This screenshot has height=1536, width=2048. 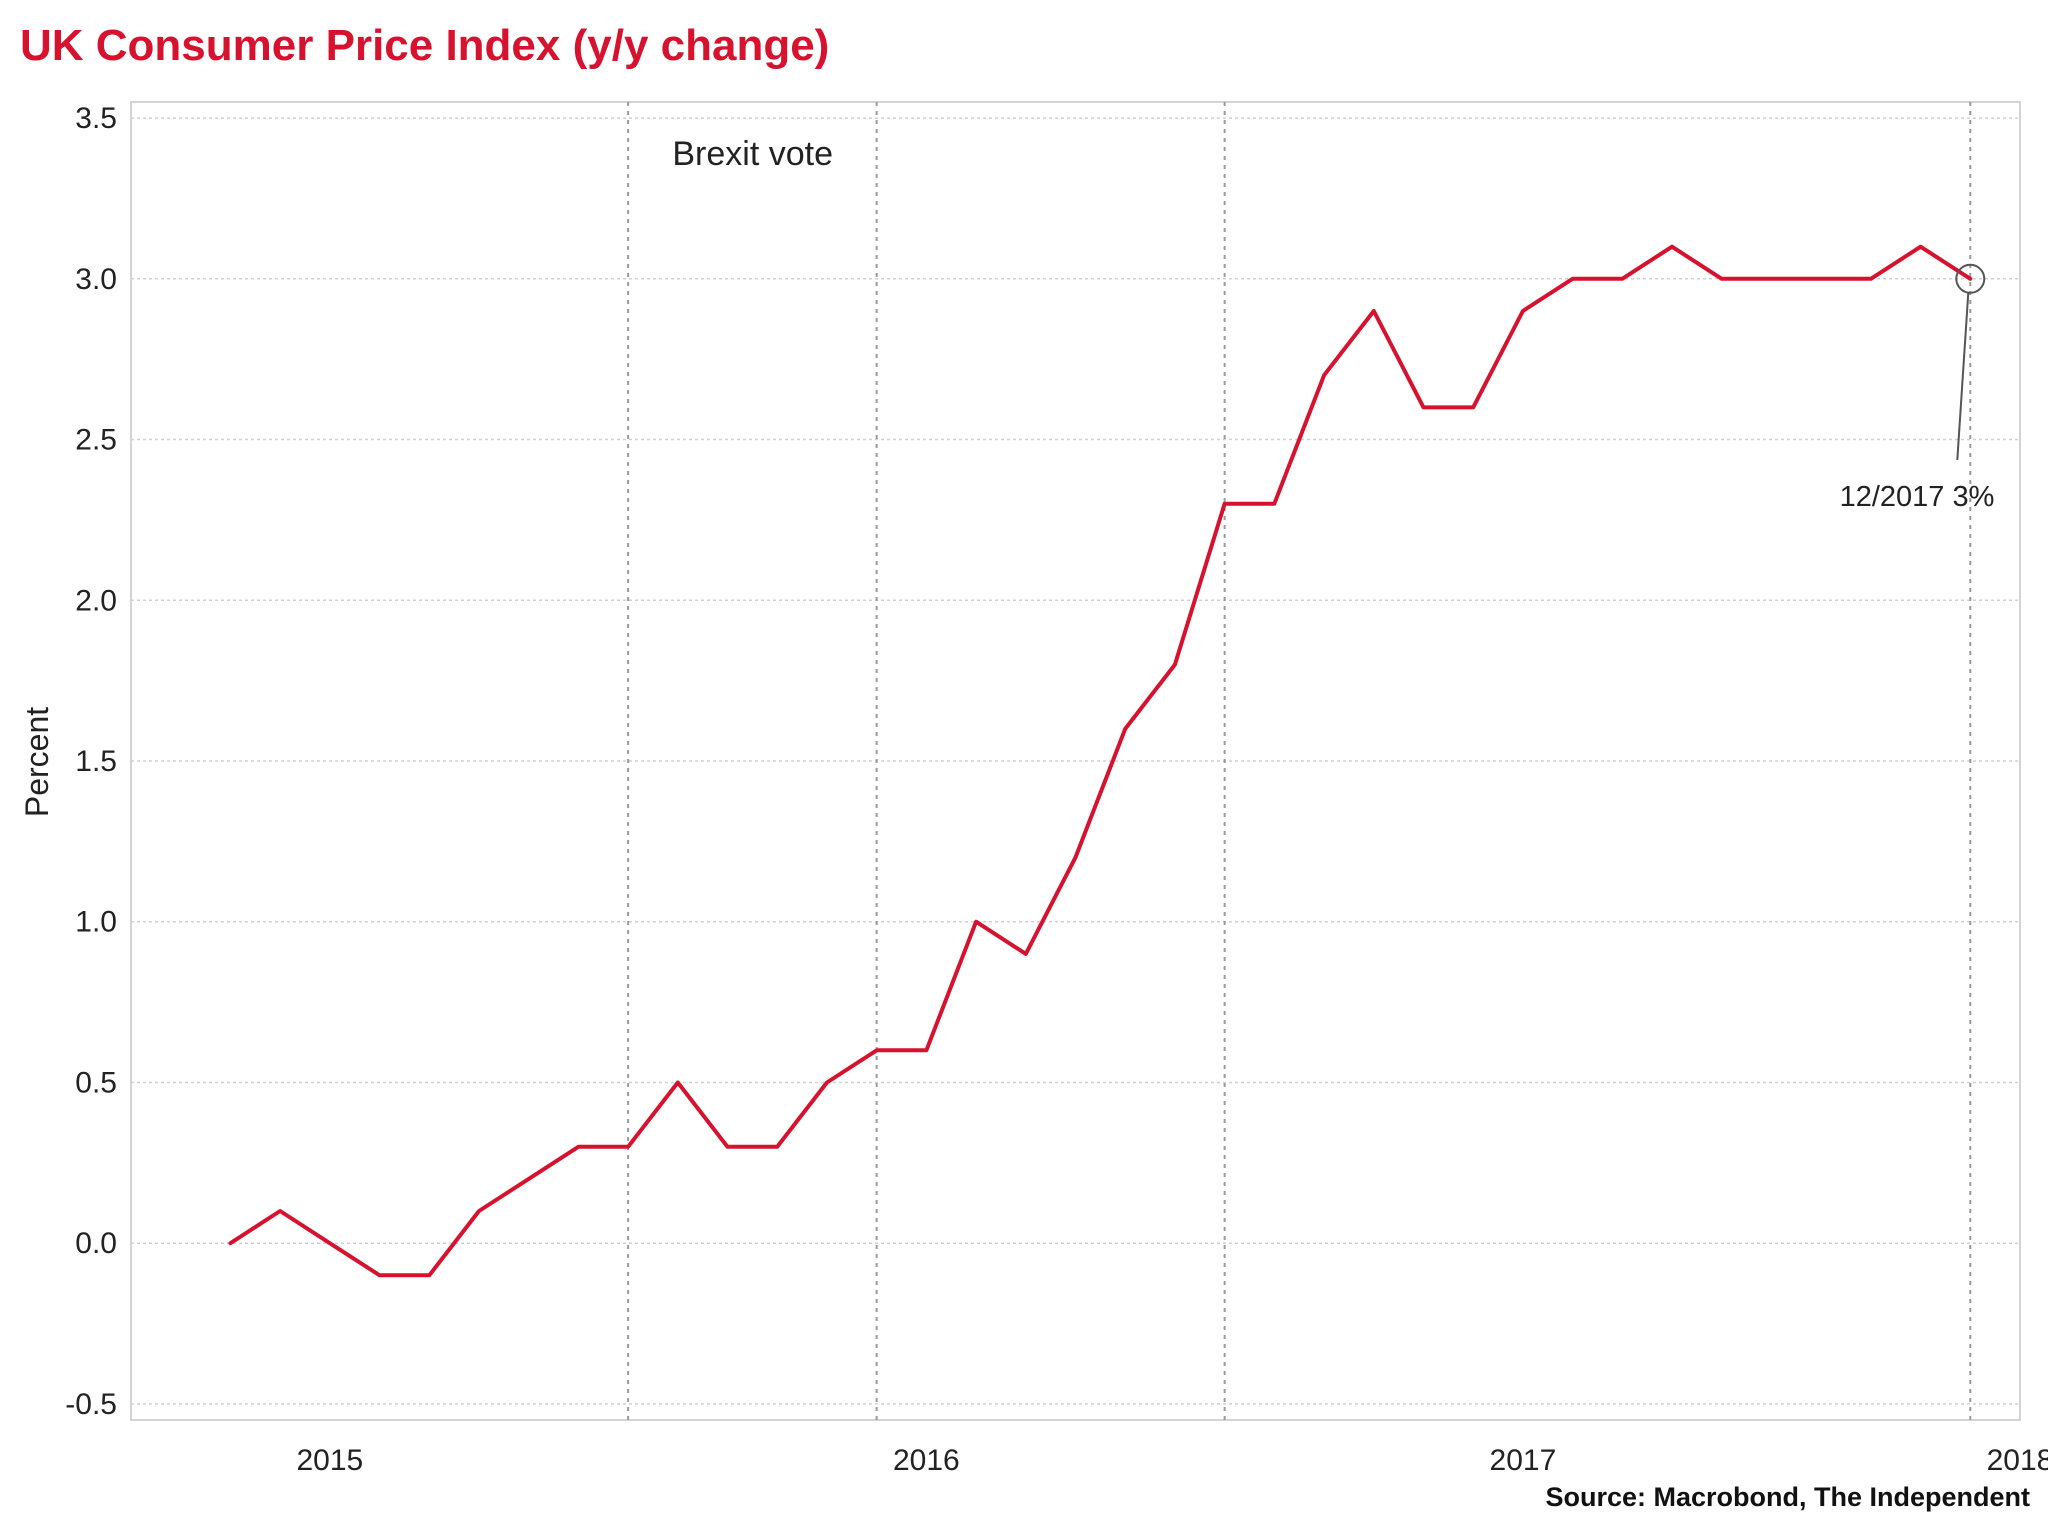 What do you see at coordinates (96, 279) in the screenshot?
I see `y-tick-label: 3.0` at bounding box center [96, 279].